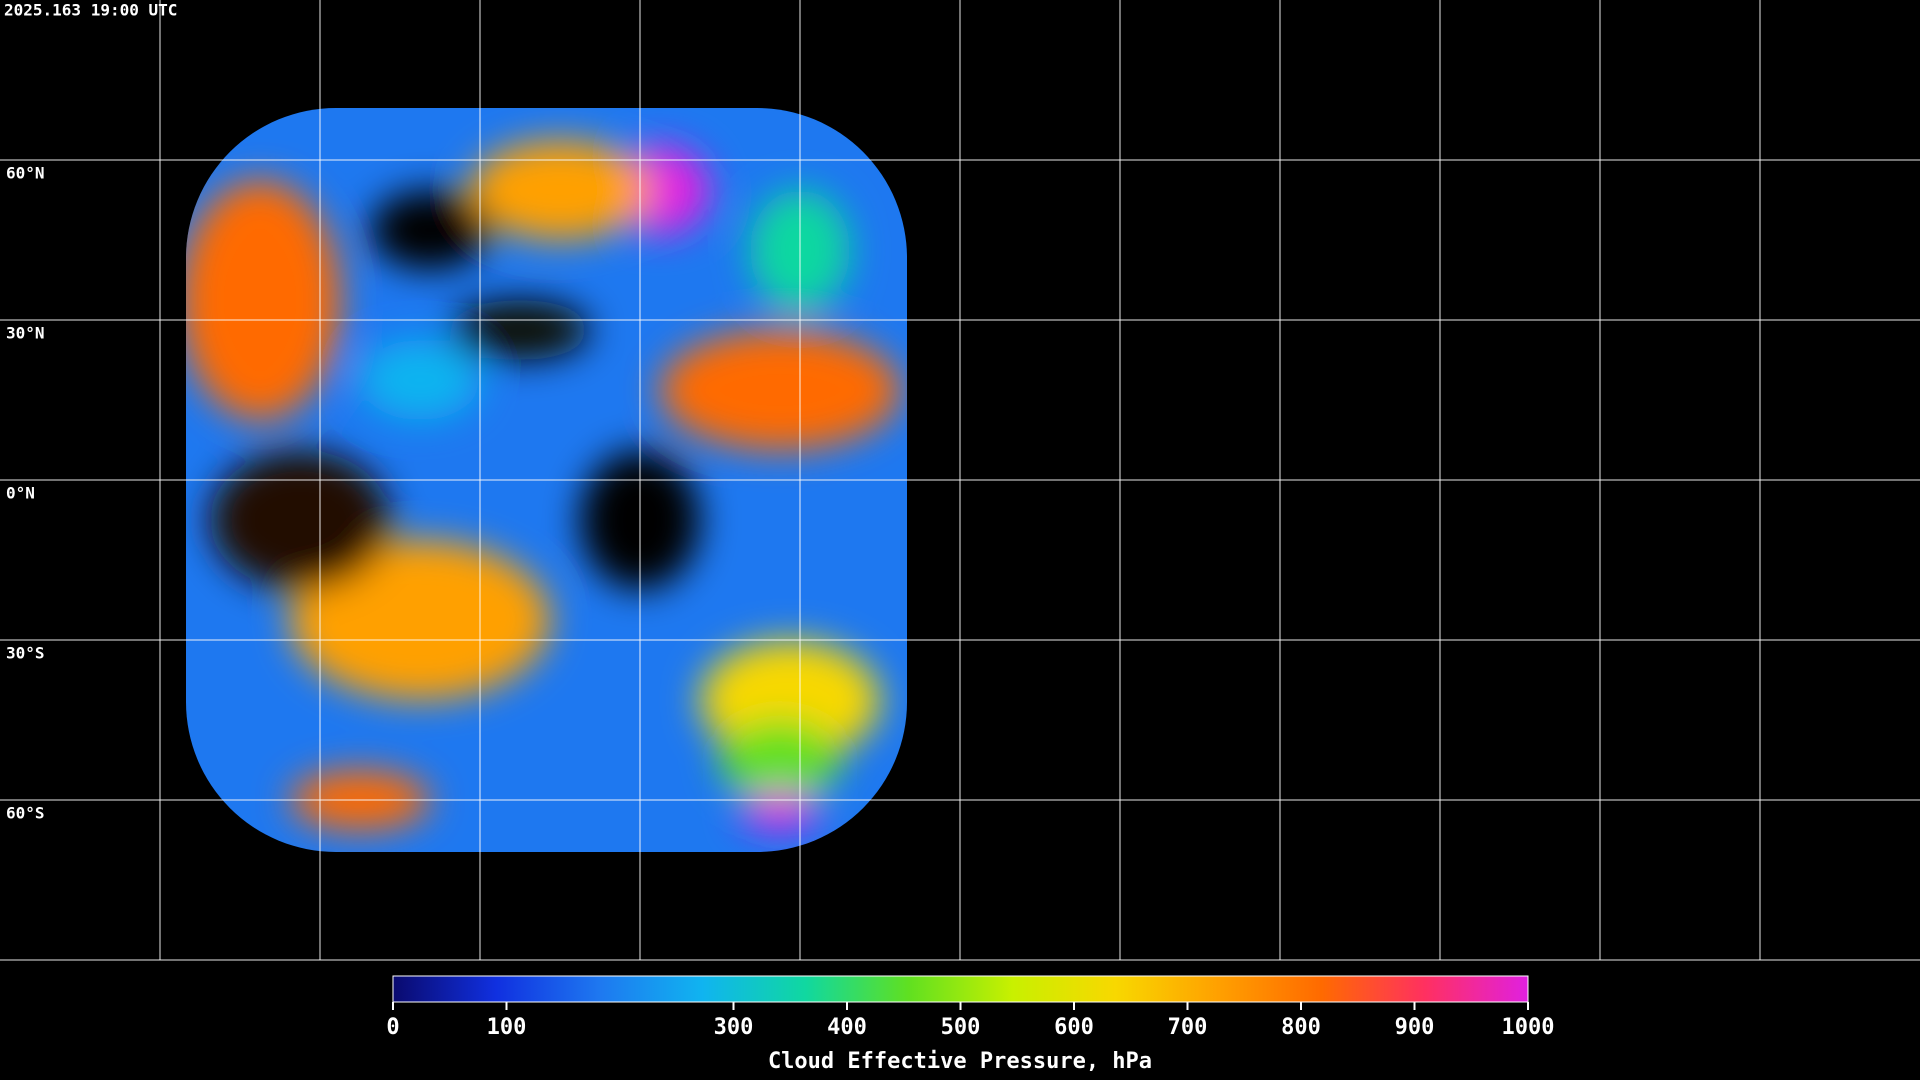  Describe the element at coordinates (847, 1027) in the screenshot. I see `colorbar-tick-label: 400` at that location.